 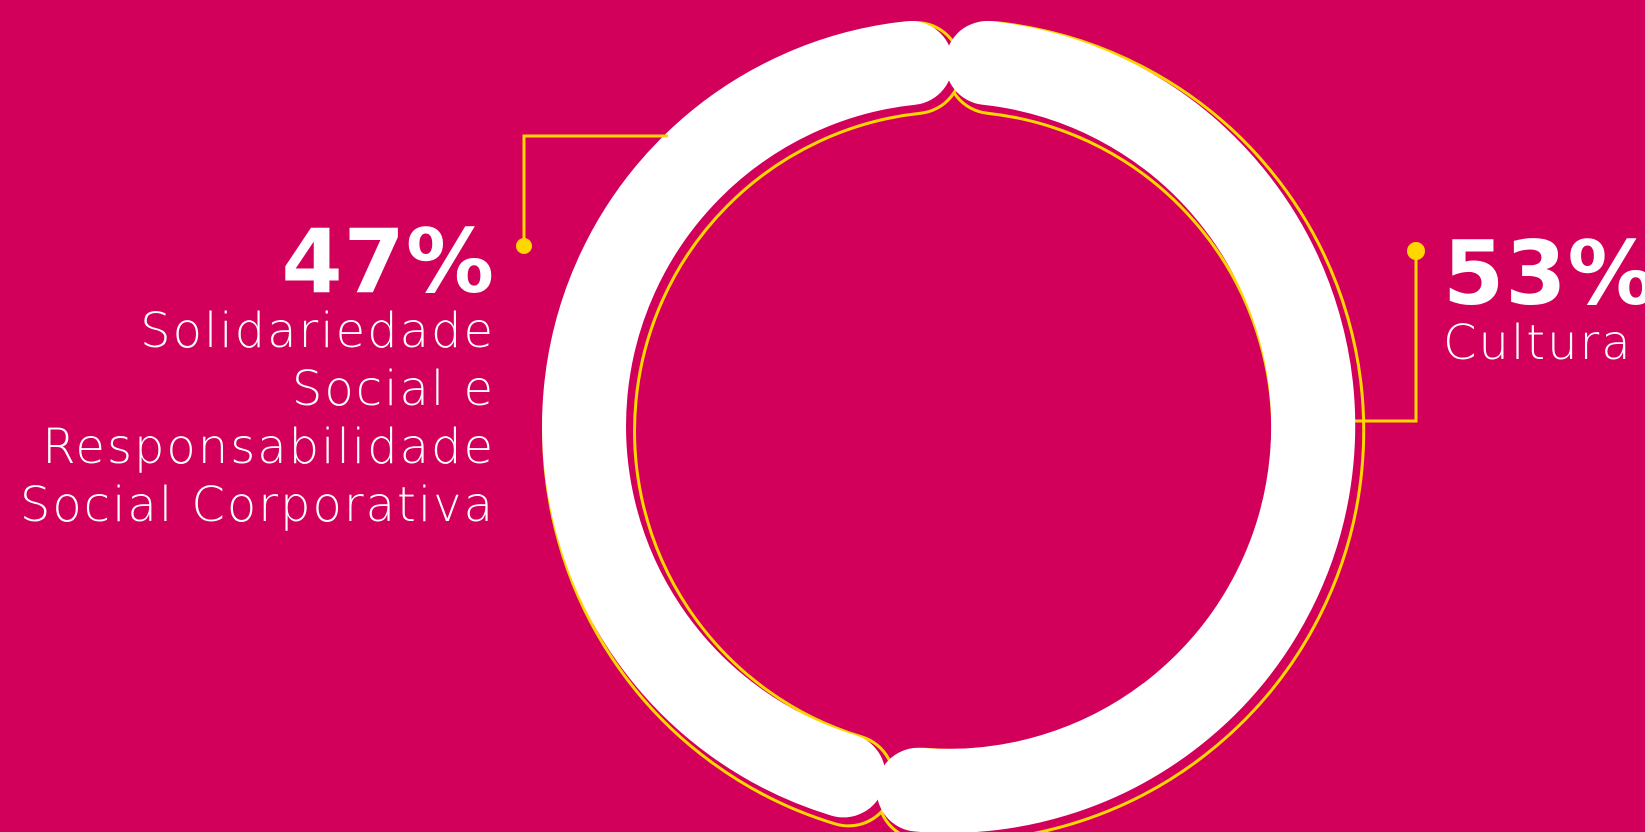 What do you see at coordinates (1538, 343) in the screenshot?
I see `category-label-right: Cultura` at bounding box center [1538, 343].